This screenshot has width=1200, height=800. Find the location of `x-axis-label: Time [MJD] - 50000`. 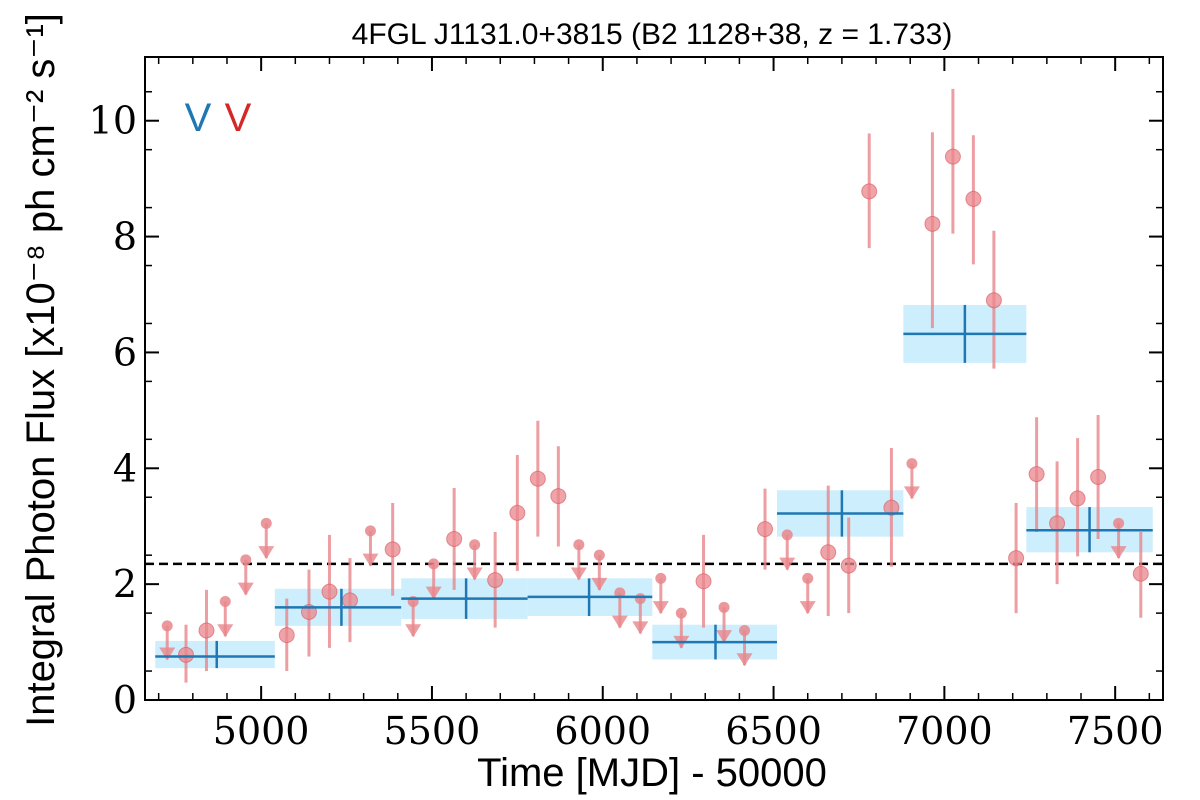

x-axis-label: Time [MJD] - 50000 is located at coordinates (652, 773).